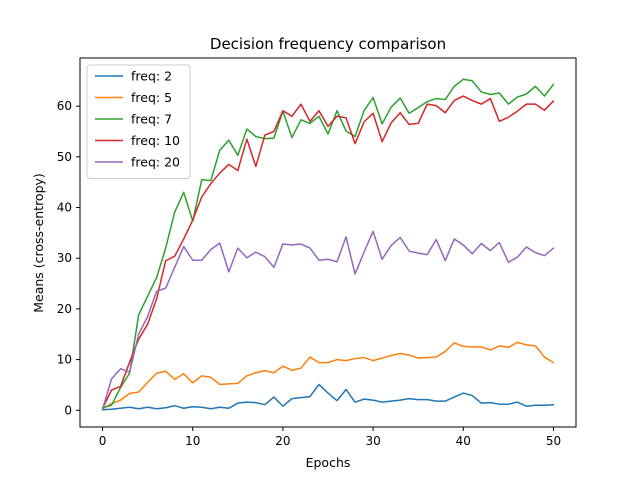  I want to click on y-tick-label: 50, so click(64, 157).